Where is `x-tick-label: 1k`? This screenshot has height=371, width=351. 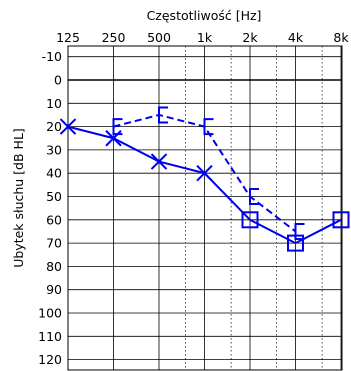
x-tick-label: 1k is located at coordinates (205, 37).